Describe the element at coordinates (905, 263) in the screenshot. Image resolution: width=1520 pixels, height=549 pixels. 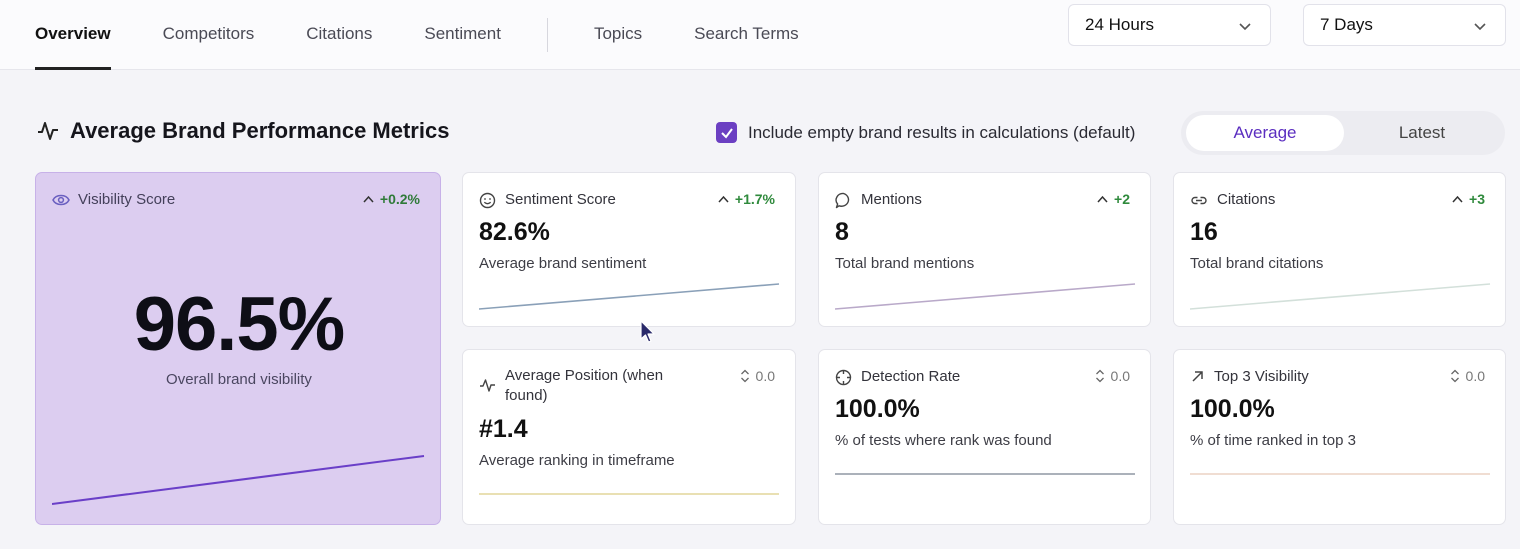
I see `mentions-sub: Total brand mentions` at that location.